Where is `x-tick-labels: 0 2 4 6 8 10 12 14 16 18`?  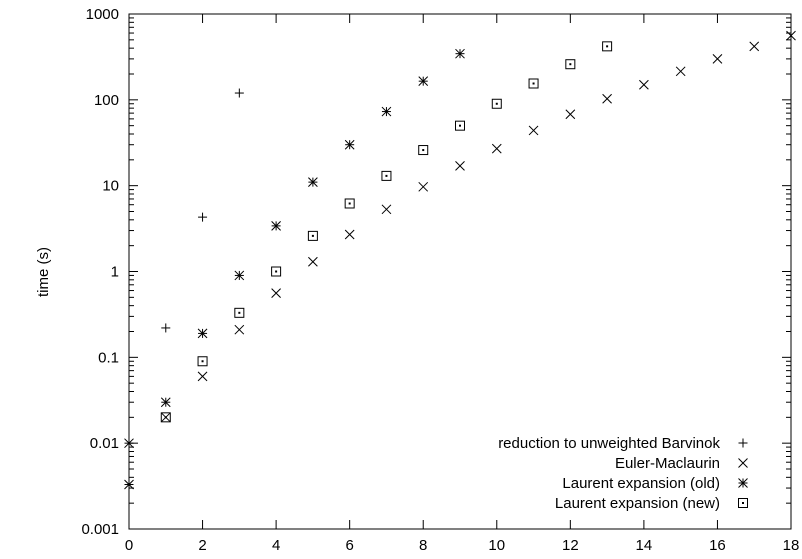
x-tick-labels: 0 2 4 6 8 10 12 14 16 18 is located at coordinates (462, 545).